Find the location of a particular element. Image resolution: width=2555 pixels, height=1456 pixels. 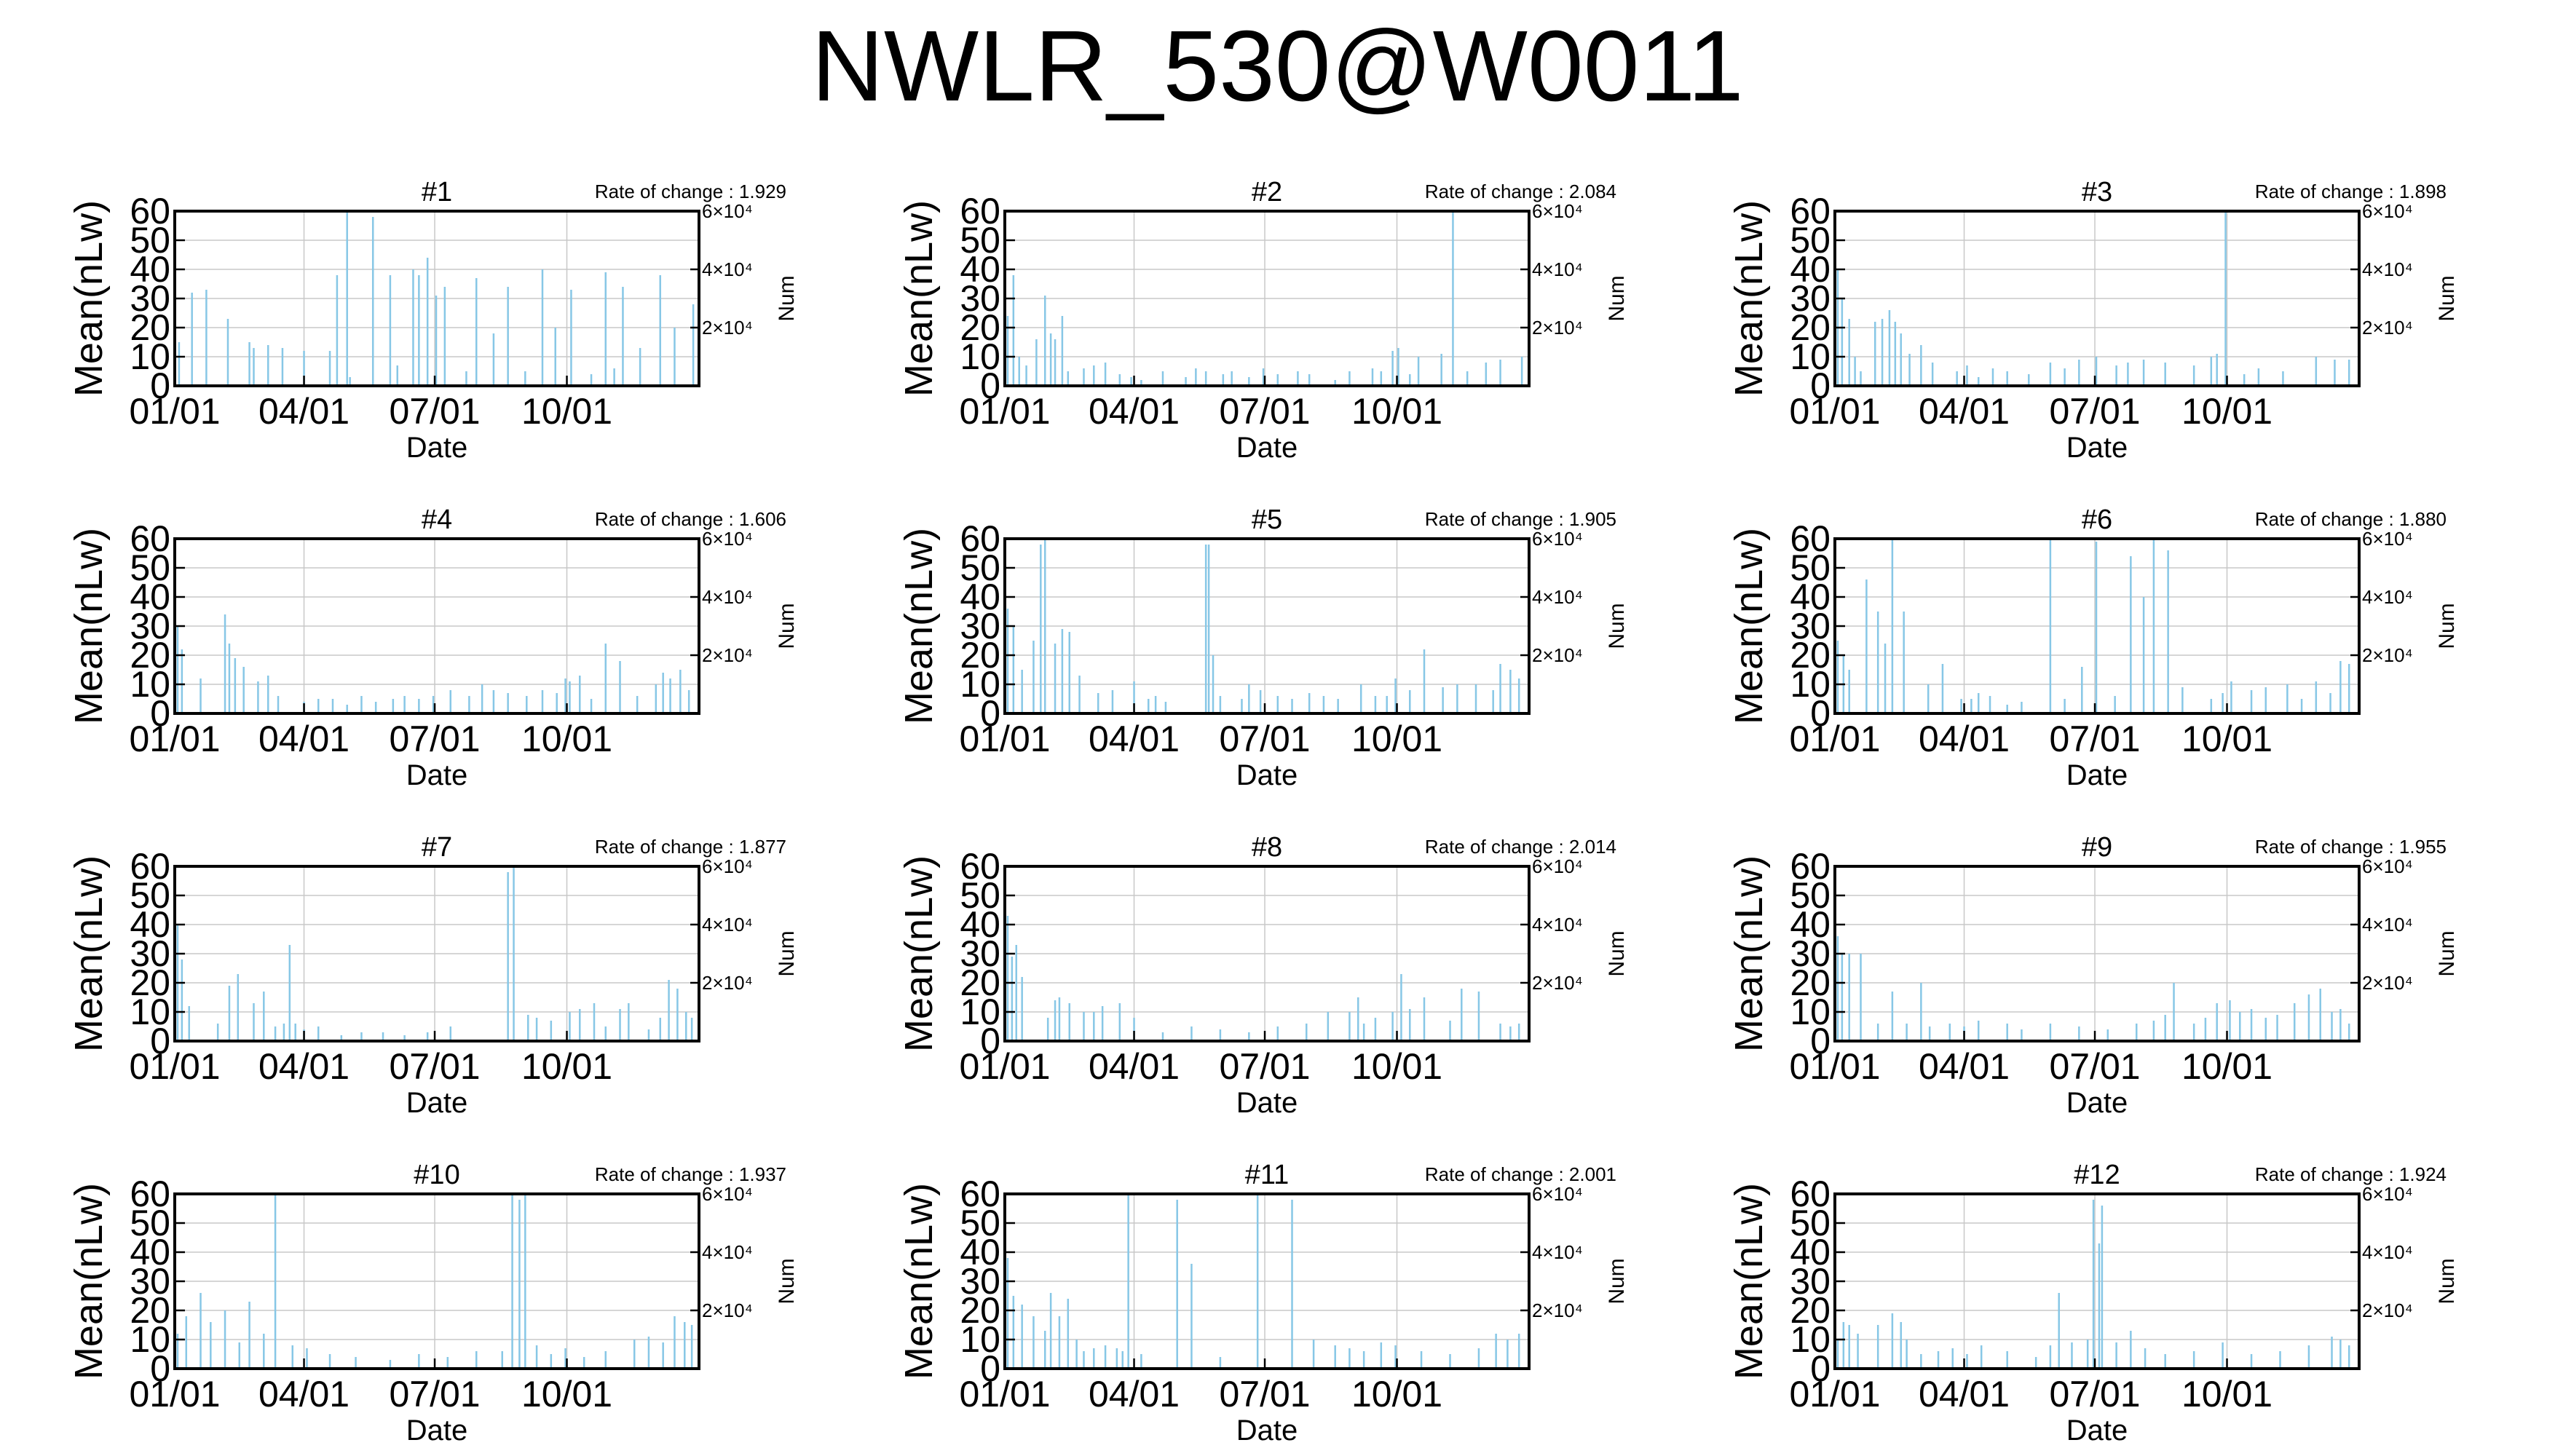

panel-title: #6 is located at coordinates (2097, 520).